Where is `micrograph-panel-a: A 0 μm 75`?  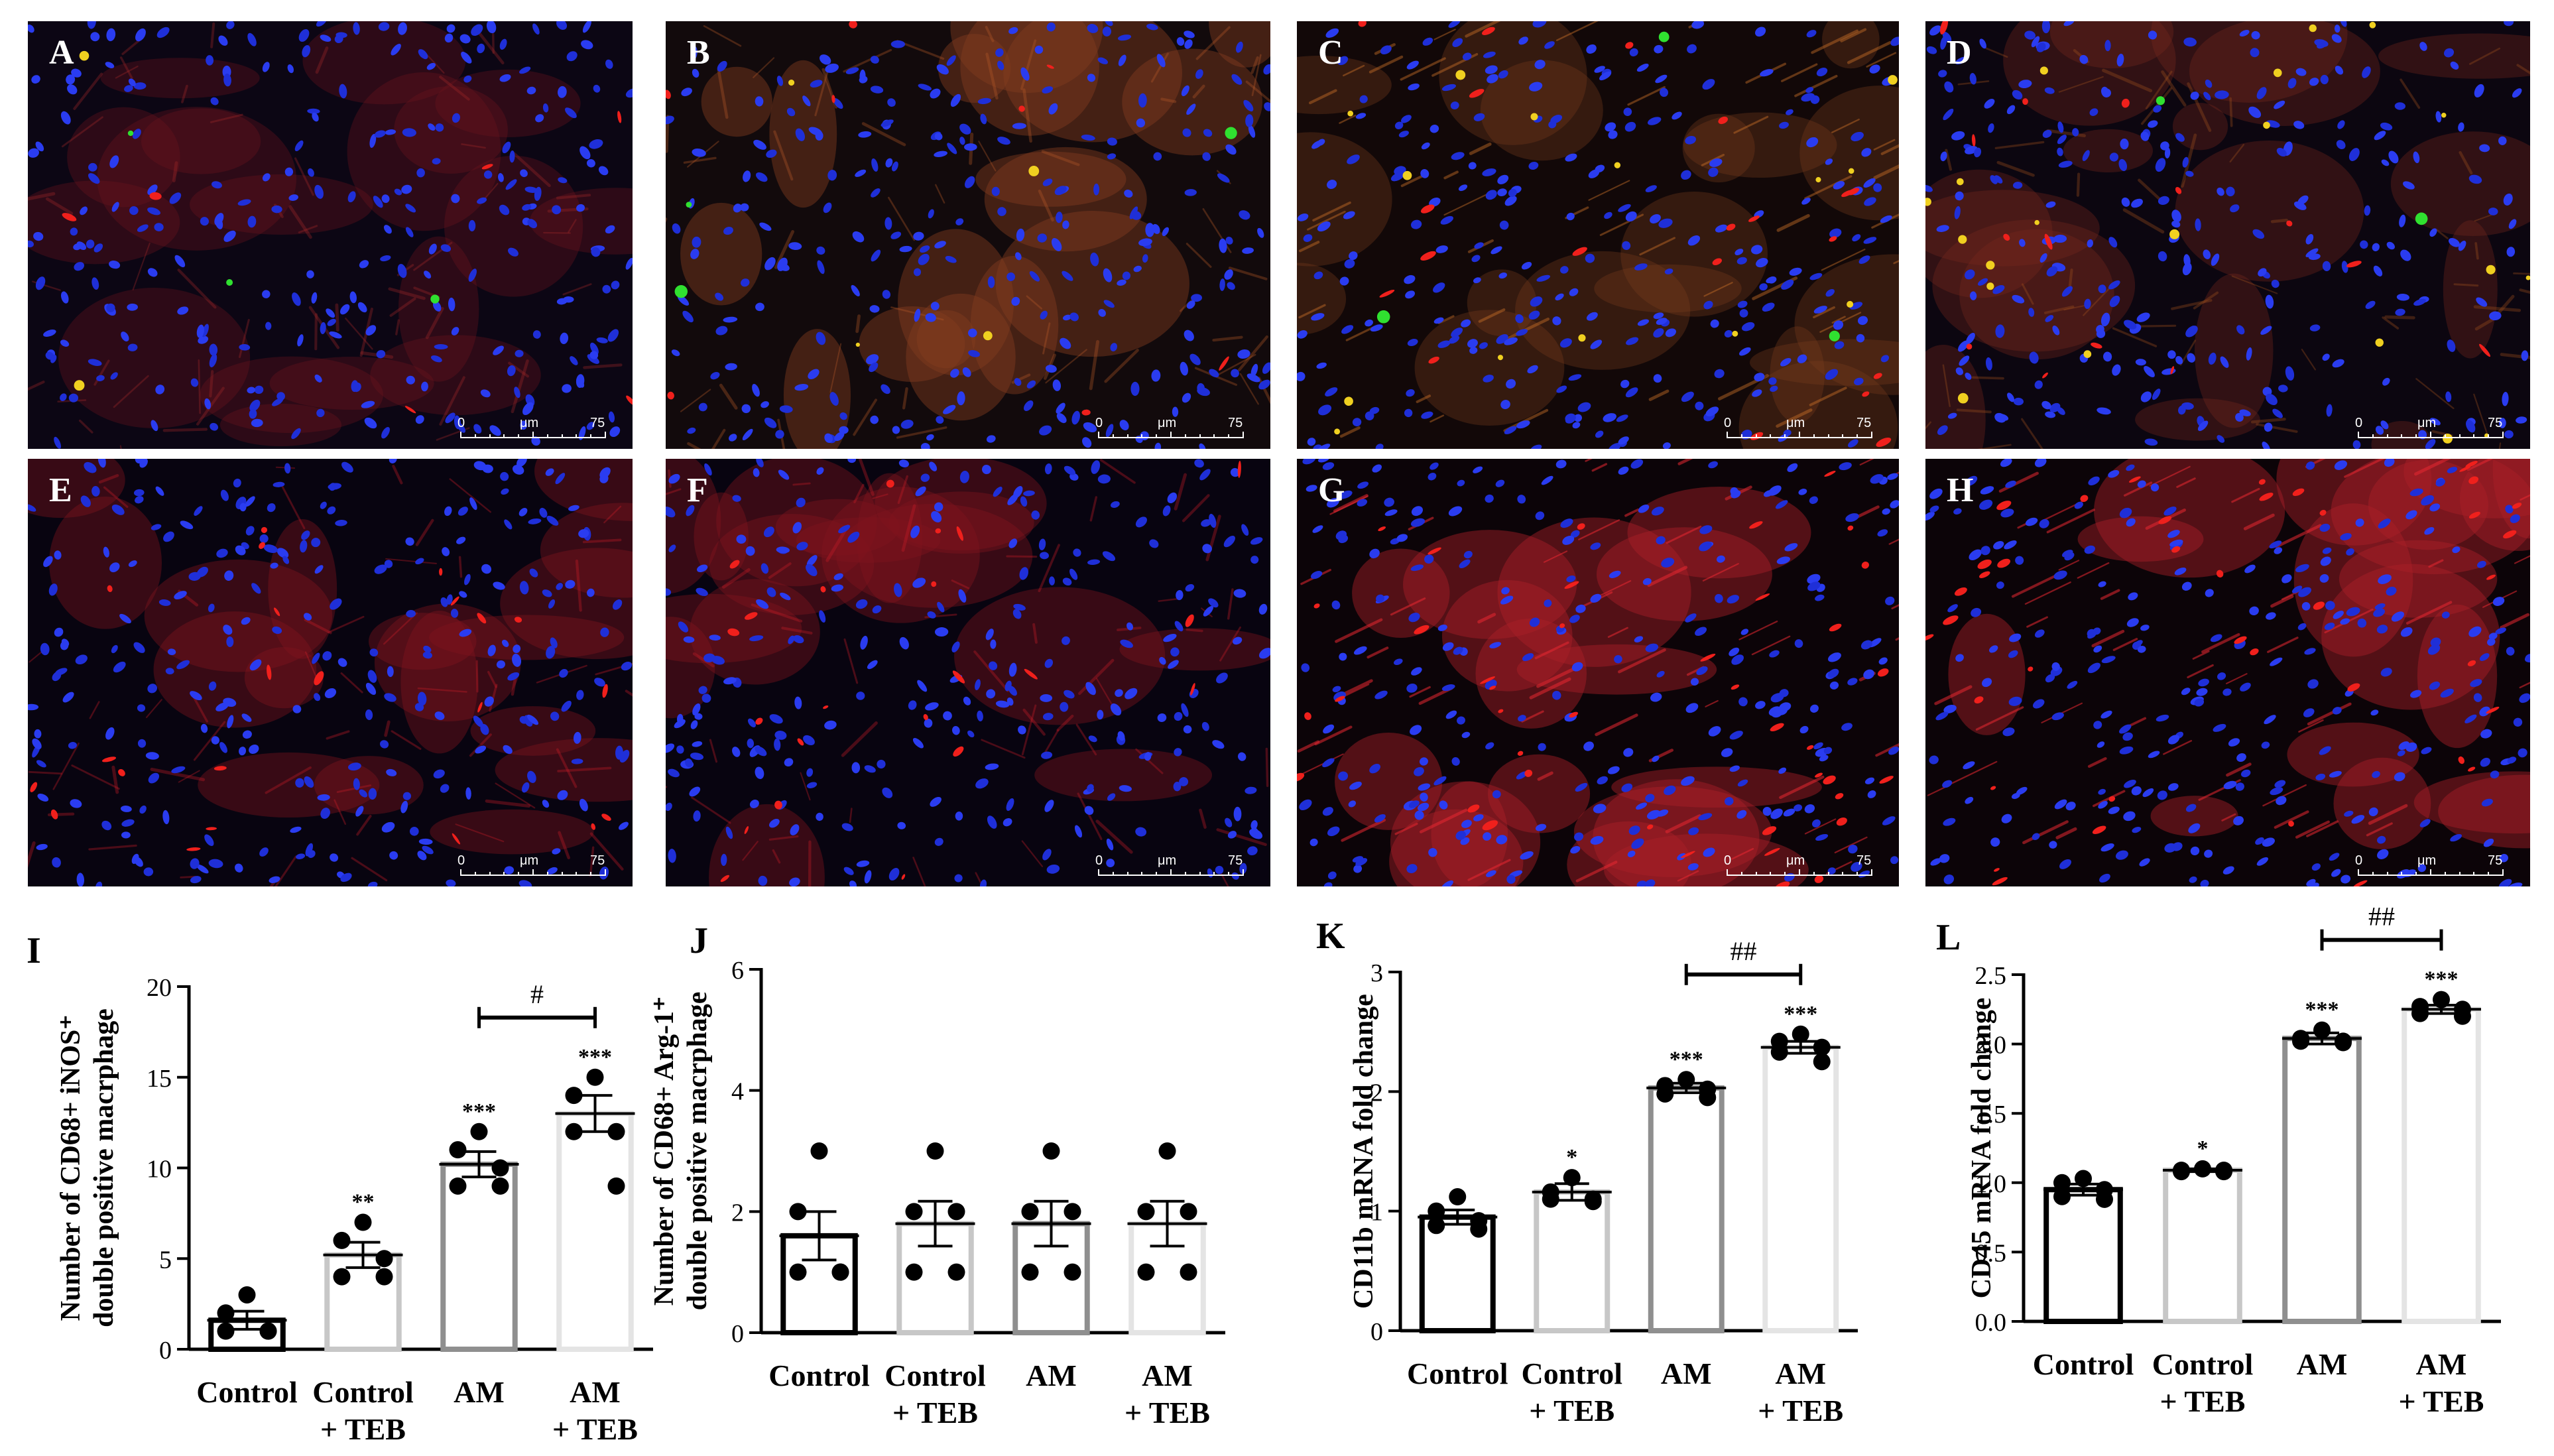 micrograph-panel-a: A 0 μm 75 is located at coordinates (330, 235).